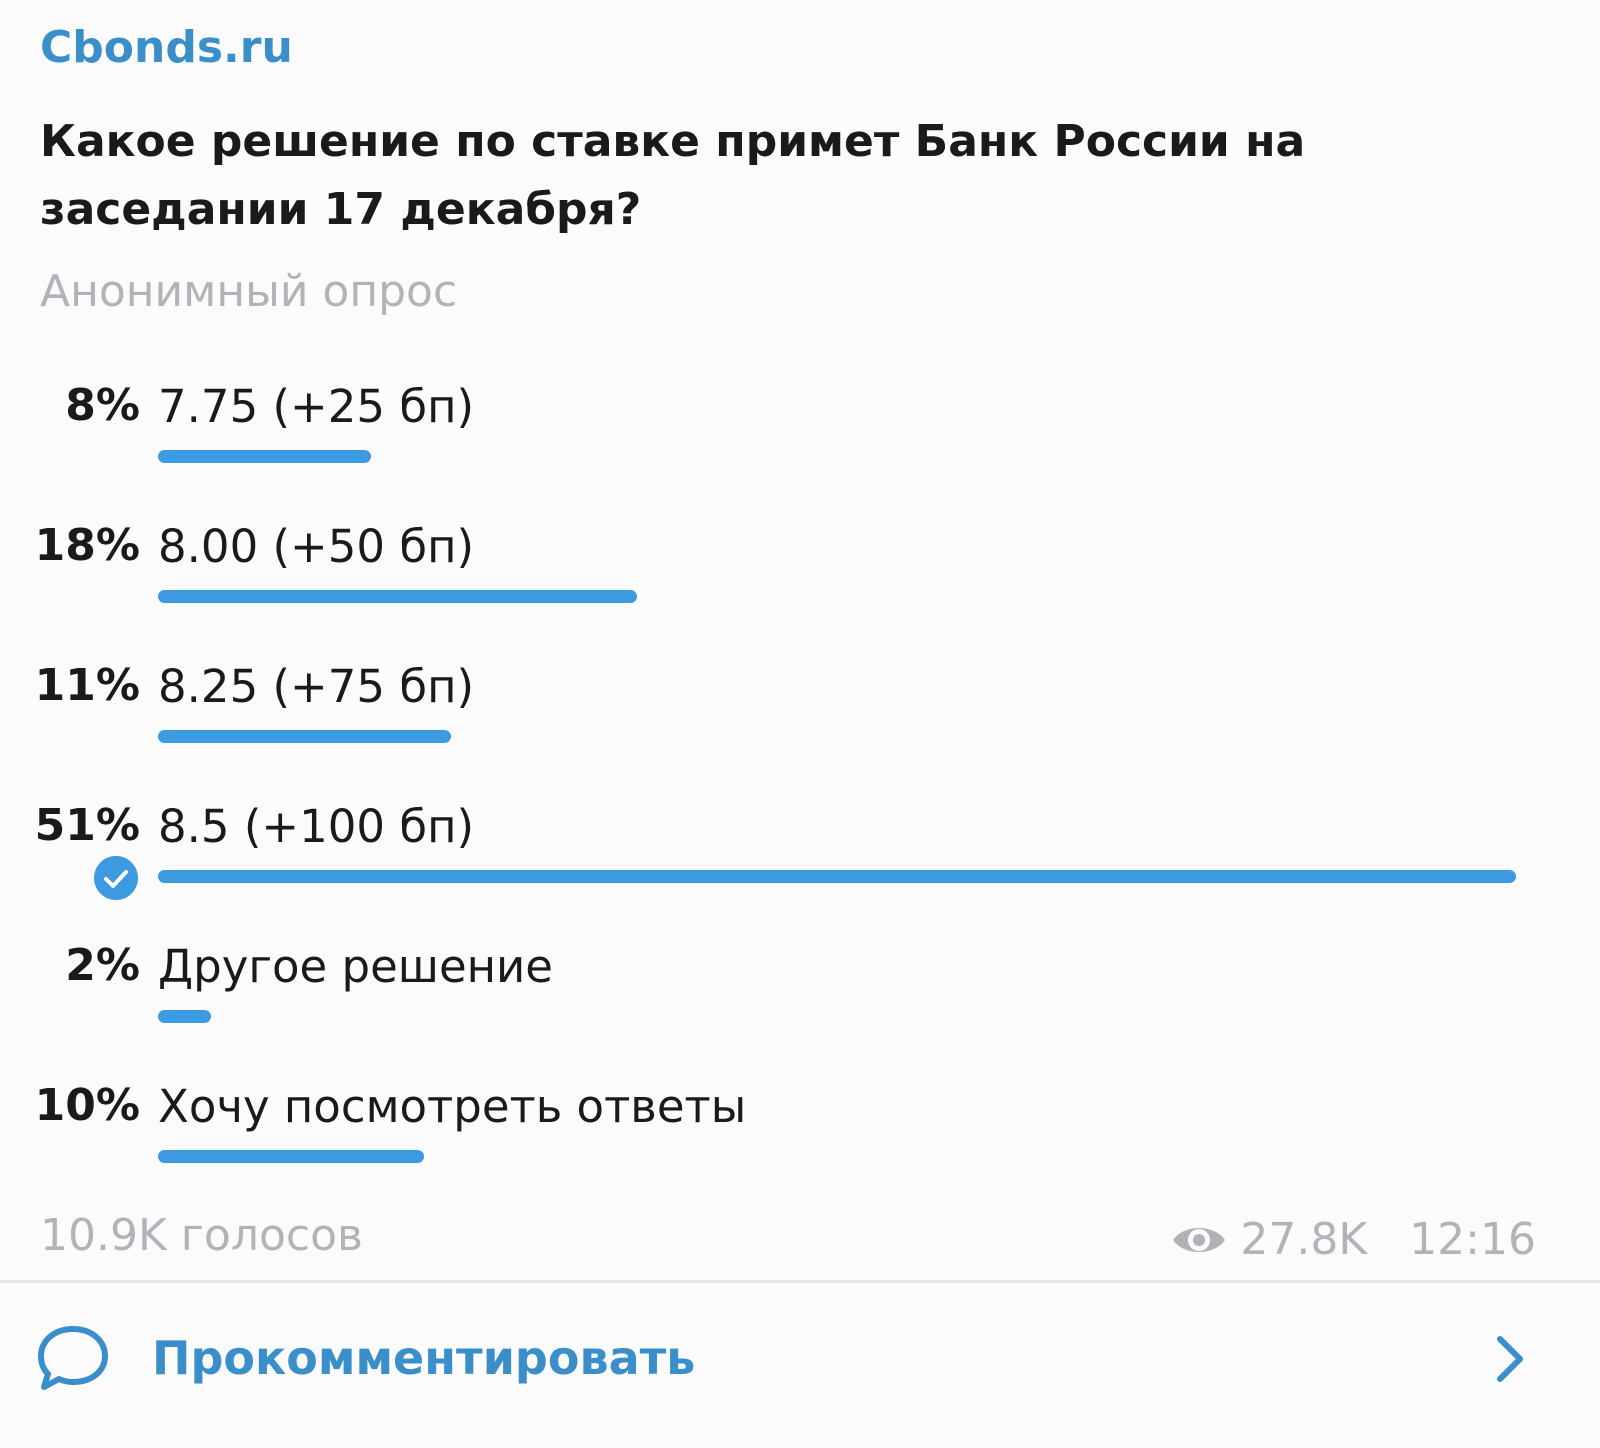 The width and height of the screenshot is (1600, 1448). Describe the element at coordinates (1304, 1239) in the screenshot. I see `views-count: 27.8K` at that location.